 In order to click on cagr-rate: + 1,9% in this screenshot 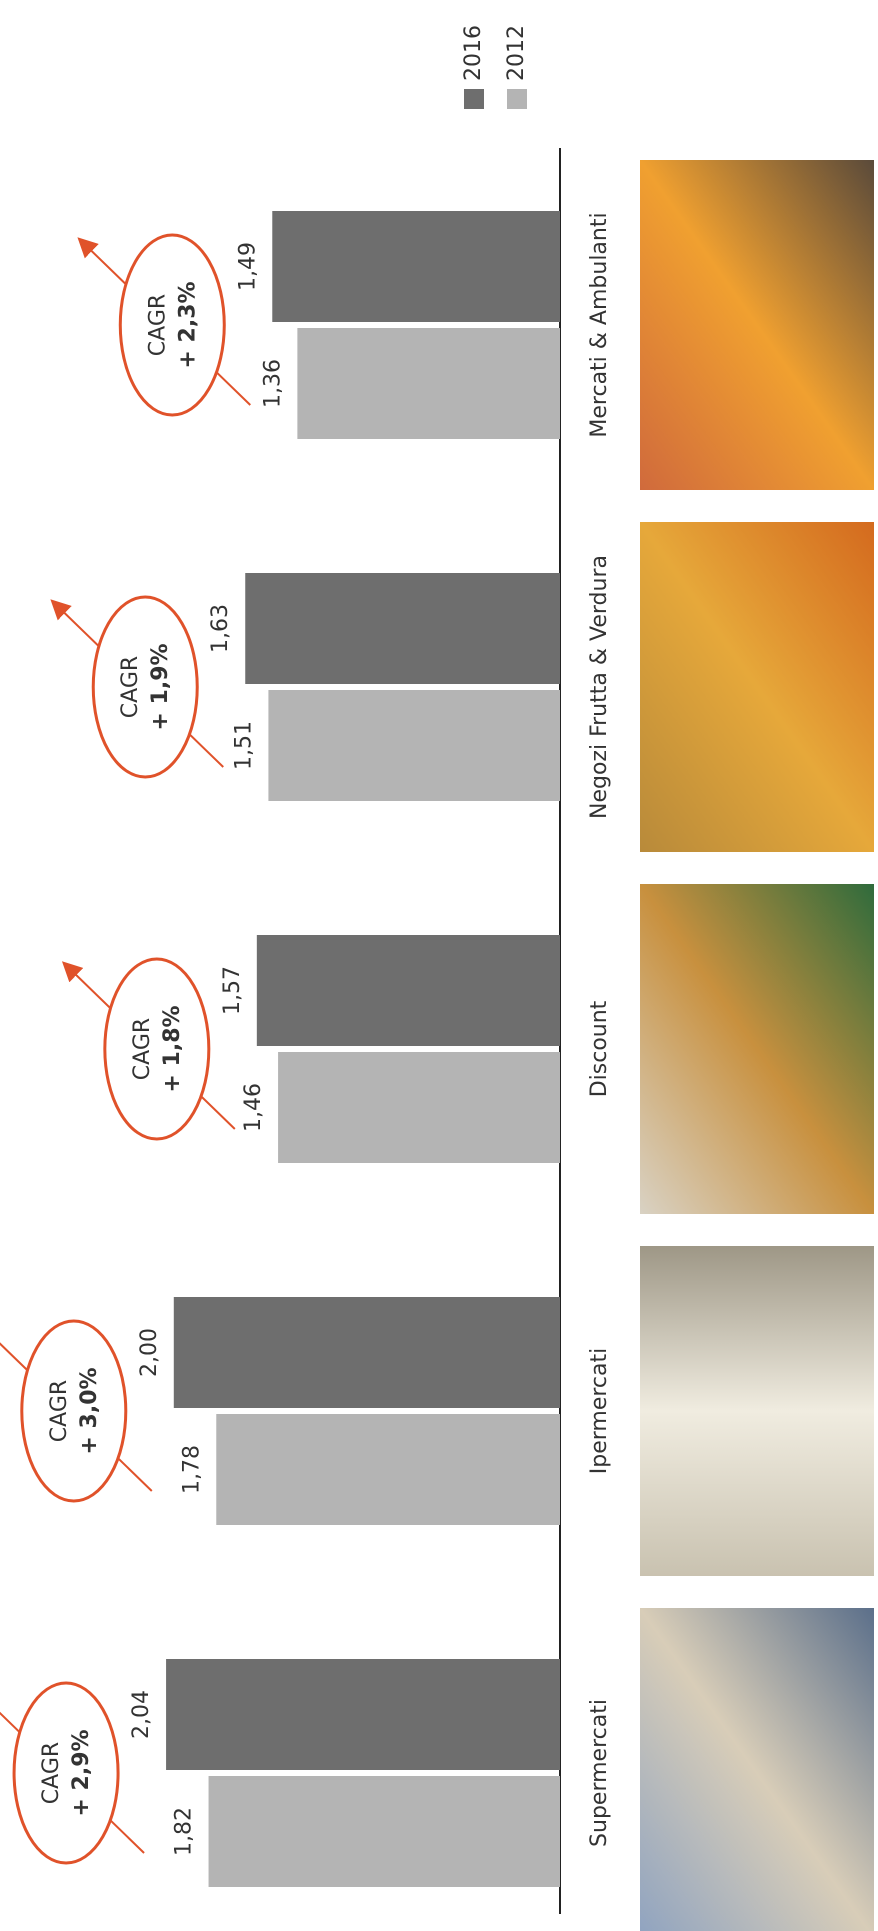, I will do `click(160, 686)`.